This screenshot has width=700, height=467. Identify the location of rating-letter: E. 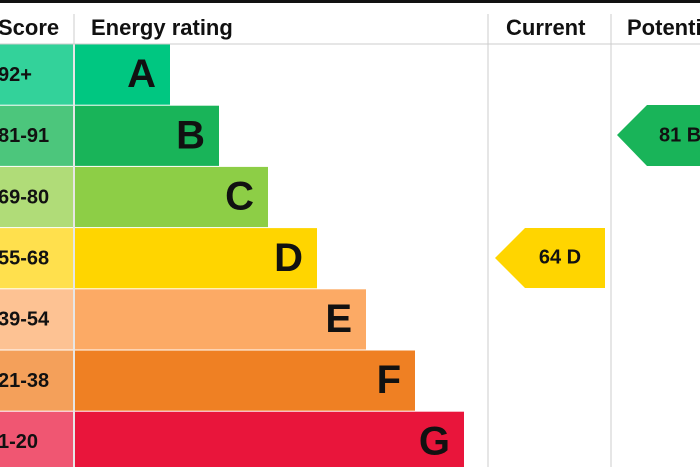
(338, 319).